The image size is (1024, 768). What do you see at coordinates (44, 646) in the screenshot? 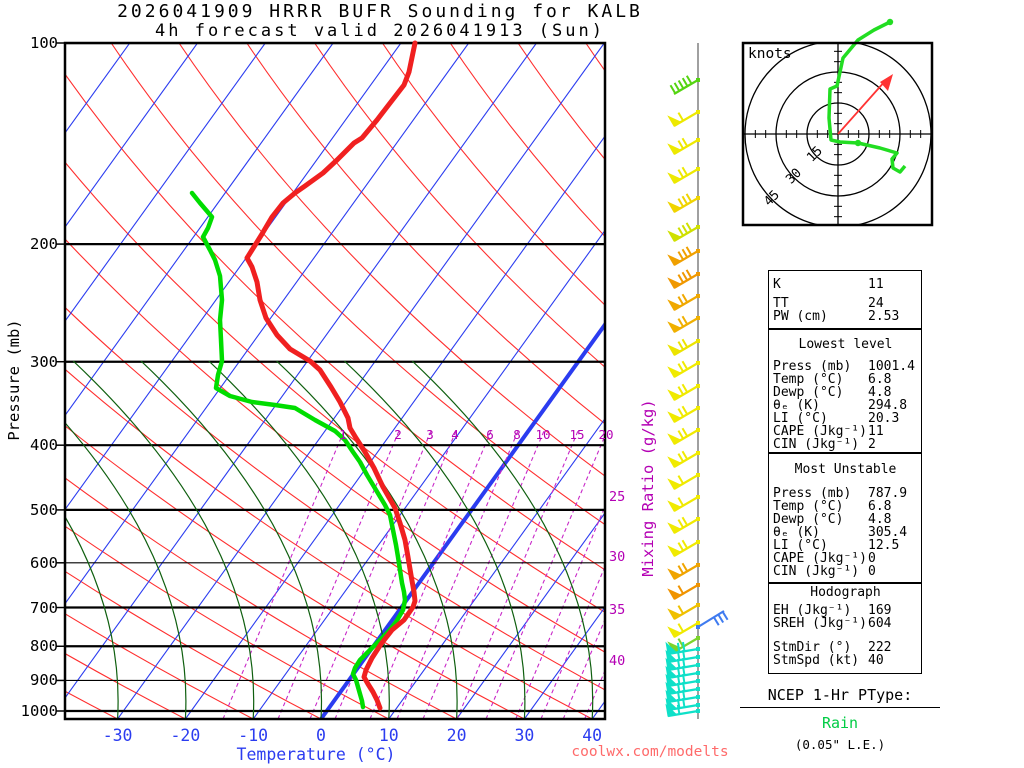
I see `pressure-tick-label: 800` at bounding box center [44, 646].